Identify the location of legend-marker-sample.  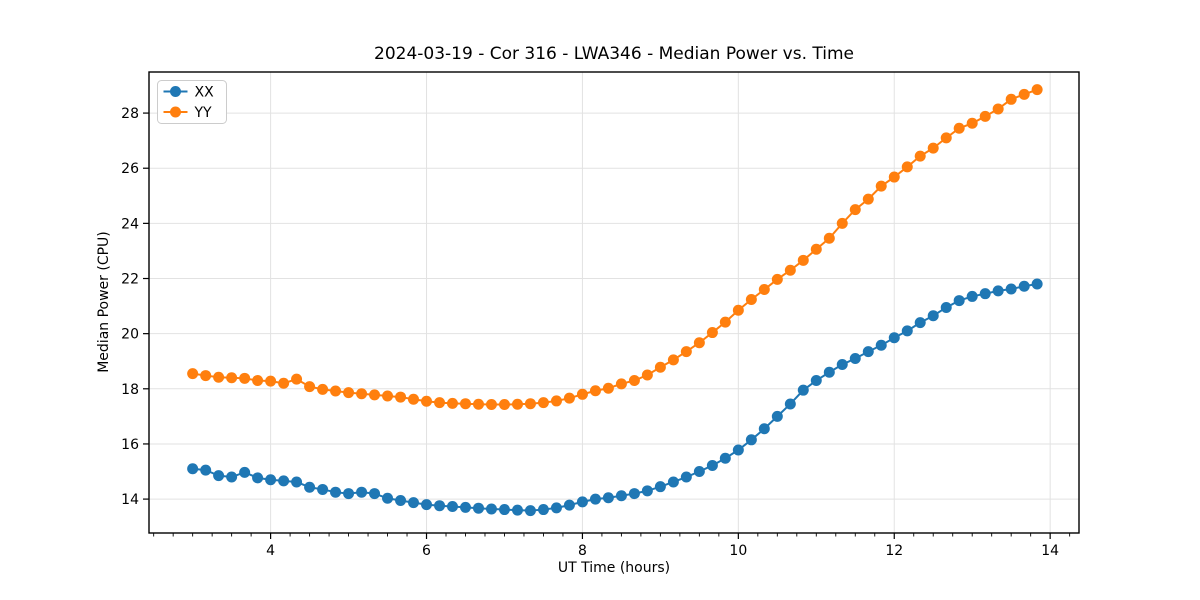
(175, 112).